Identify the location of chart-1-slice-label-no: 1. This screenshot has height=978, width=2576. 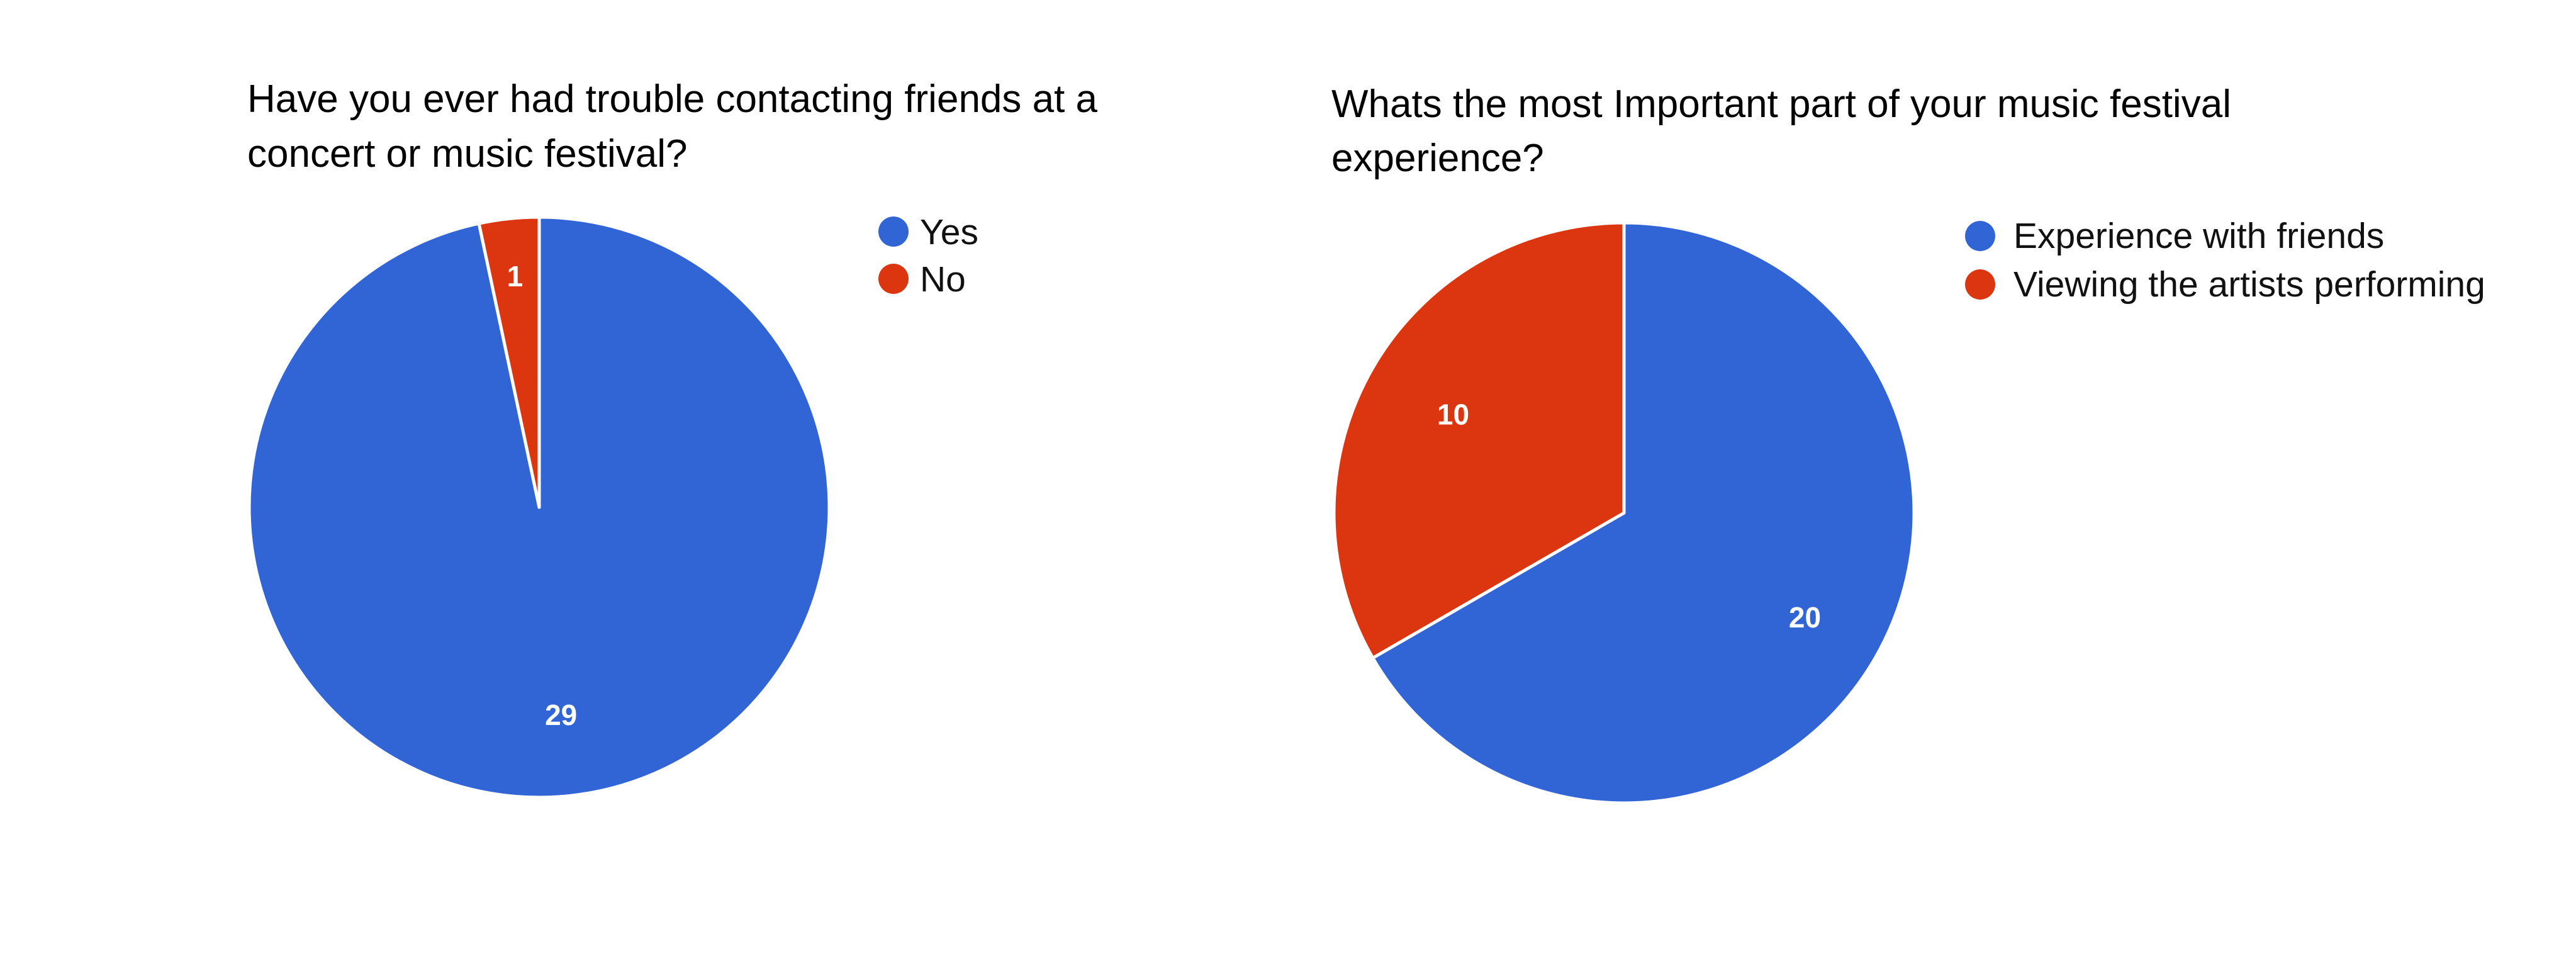
(515, 276).